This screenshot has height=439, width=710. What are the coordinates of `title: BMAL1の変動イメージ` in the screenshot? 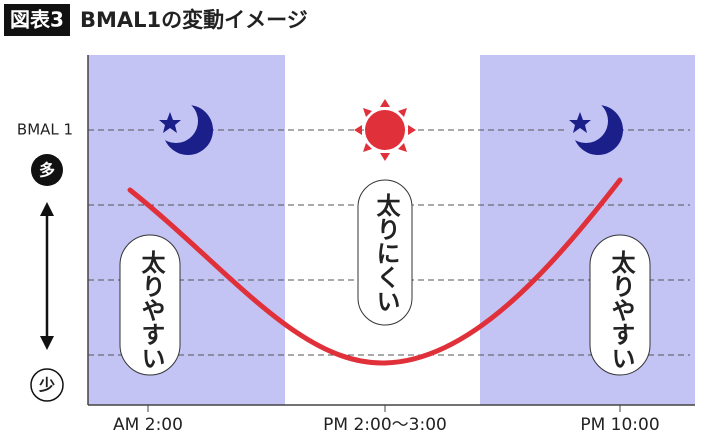 It's located at (194, 20).